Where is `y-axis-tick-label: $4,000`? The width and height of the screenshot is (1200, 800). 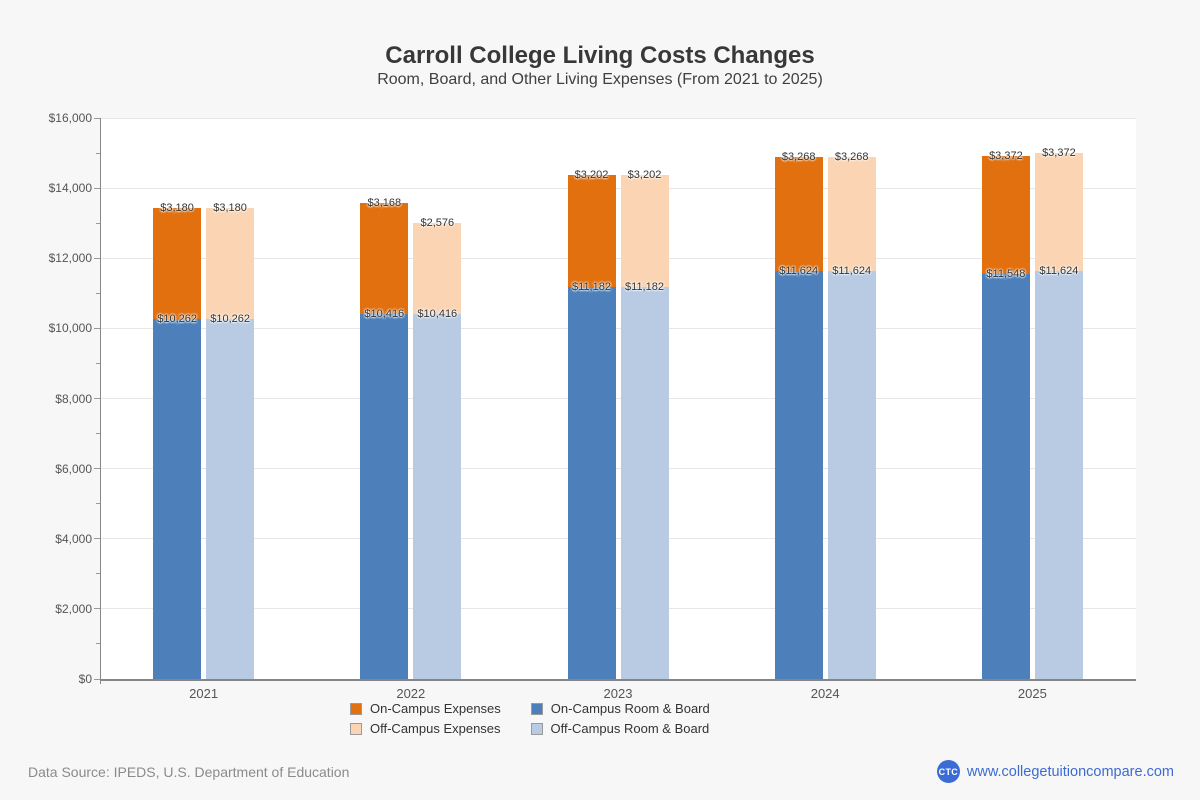
y-axis-tick-label: $4,000 is located at coordinates (73, 538).